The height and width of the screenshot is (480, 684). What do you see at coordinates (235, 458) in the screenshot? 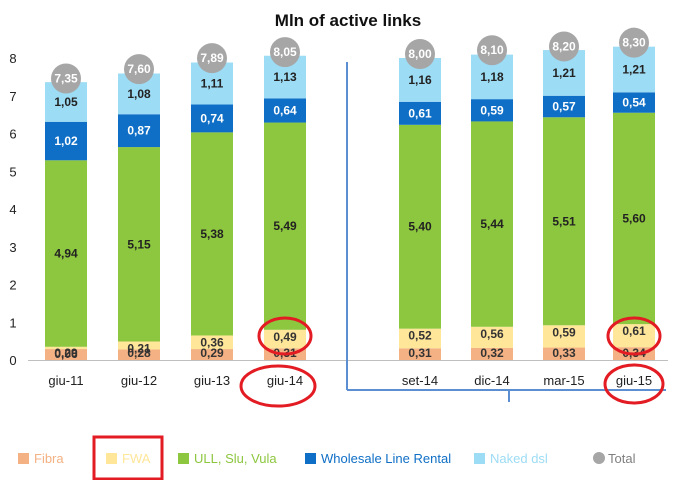
I see `legend-label: ULL, Slu, Vula` at bounding box center [235, 458].